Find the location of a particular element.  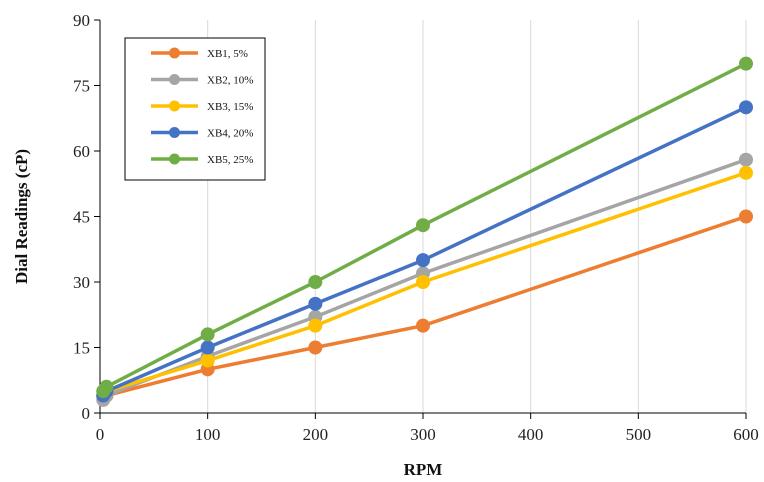

legend-label: XB3, 15% is located at coordinates (230, 107).